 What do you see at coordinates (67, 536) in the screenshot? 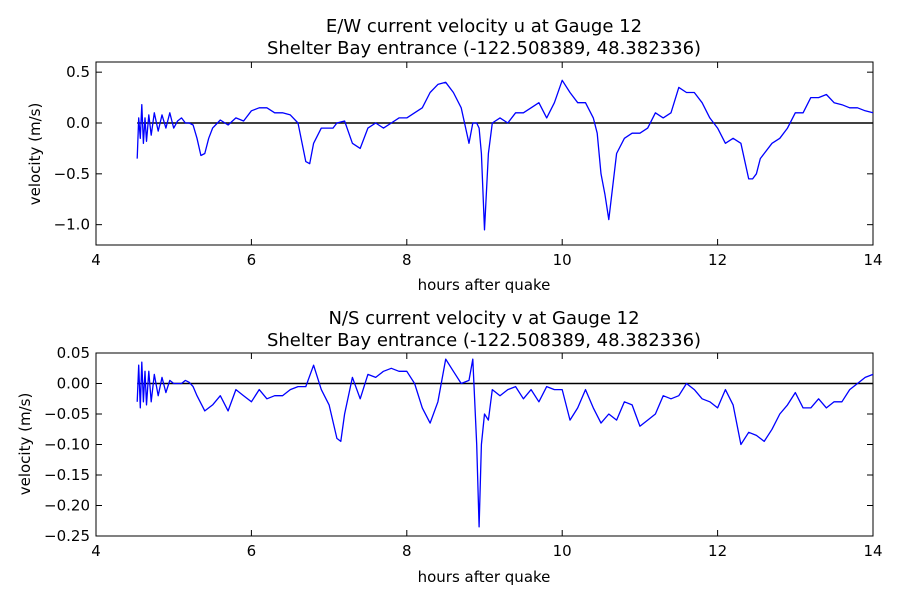
I see `y-tick-label: −0.25` at bounding box center [67, 536].